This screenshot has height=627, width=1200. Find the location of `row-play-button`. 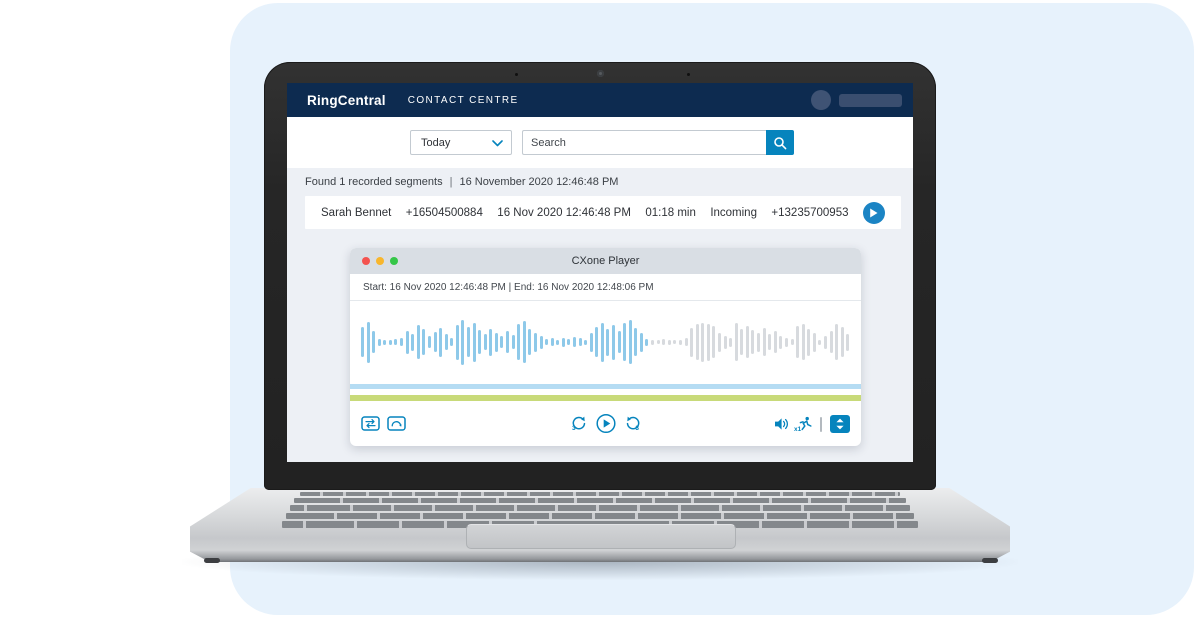

row-play-button is located at coordinates (873, 212).